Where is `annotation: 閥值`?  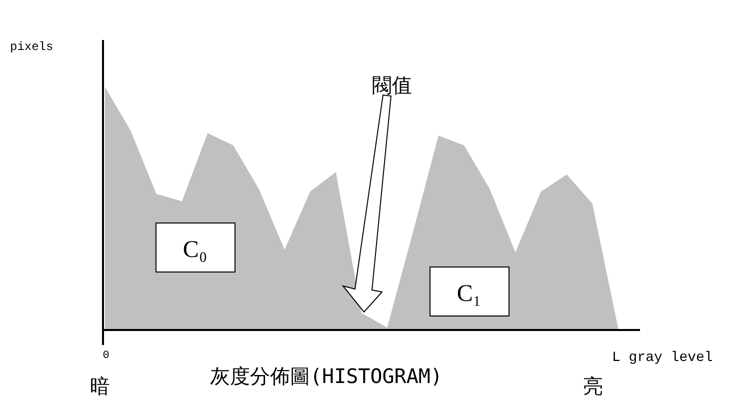 annotation: 閥值 is located at coordinates (392, 85).